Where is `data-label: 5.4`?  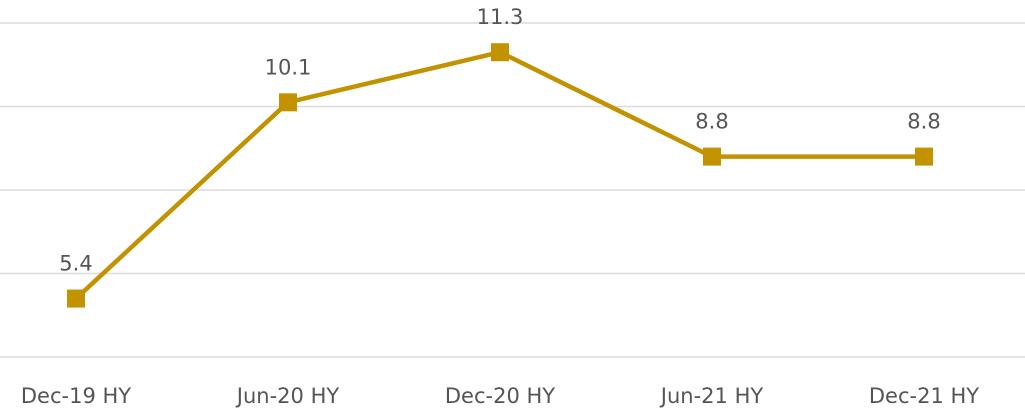 data-label: 5.4 is located at coordinates (75, 264).